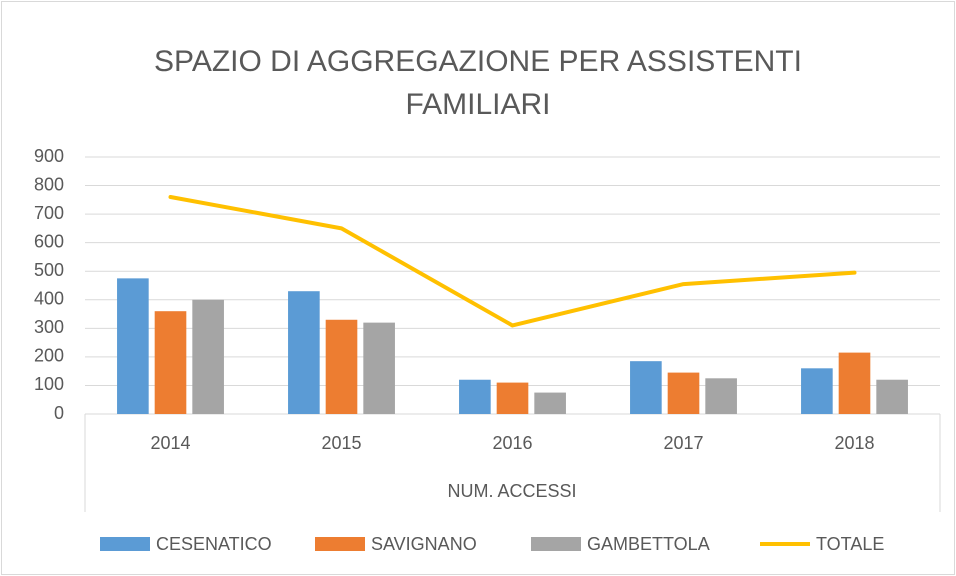 The width and height of the screenshot is (956, 576). I want to click on x-tick-label: 2016, so click(512, 443).